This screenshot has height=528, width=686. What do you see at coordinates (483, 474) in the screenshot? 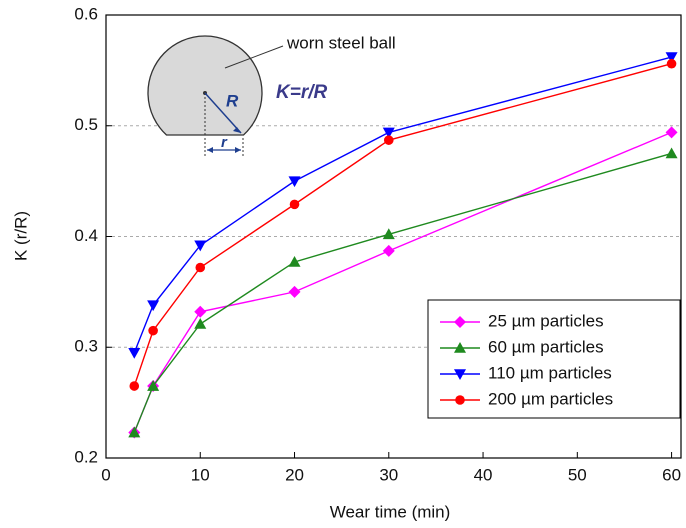
I see `x-tick-label: 40` at bounding box center [483, 474].